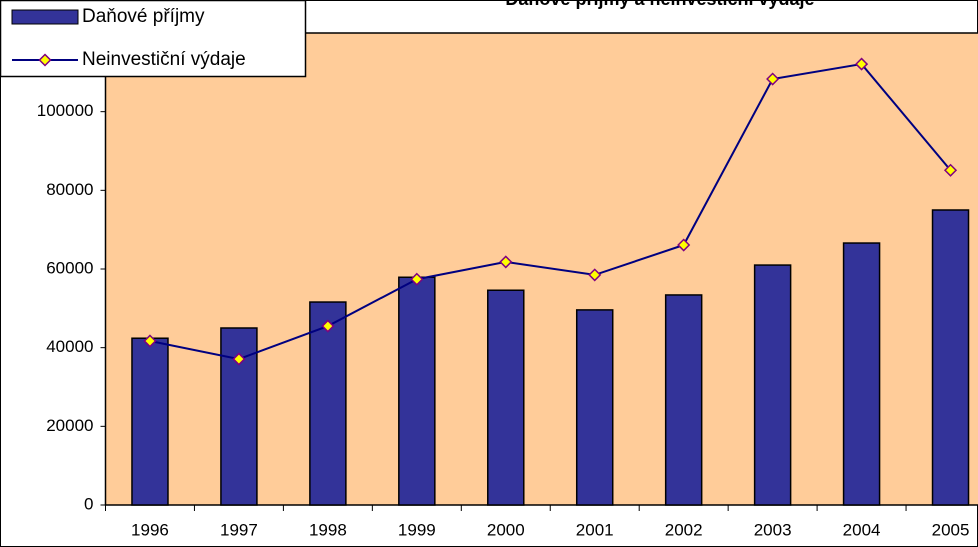 The height and width of the screenshot is (547, 978). I want to click on legend-label: Neinvestiční výdaje, so click(164, 59).